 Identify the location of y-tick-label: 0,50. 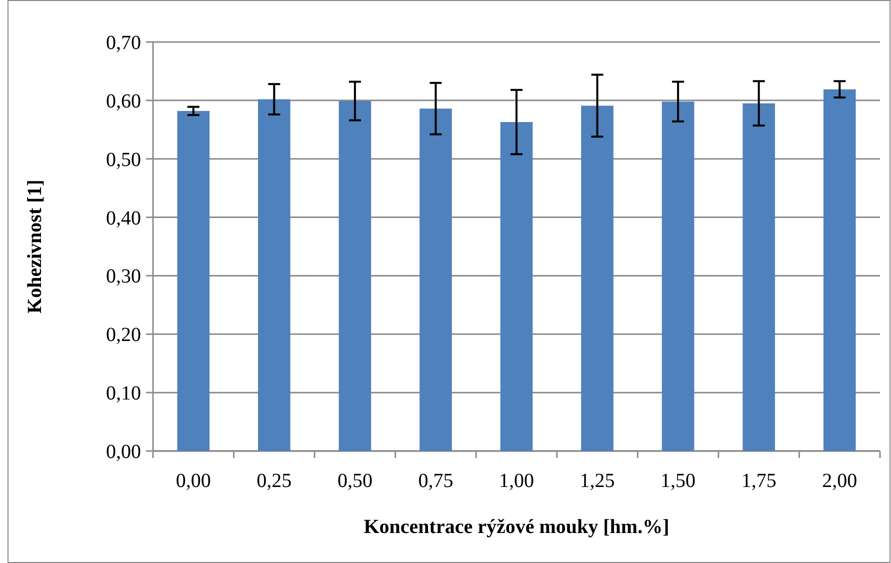
(123, 159).